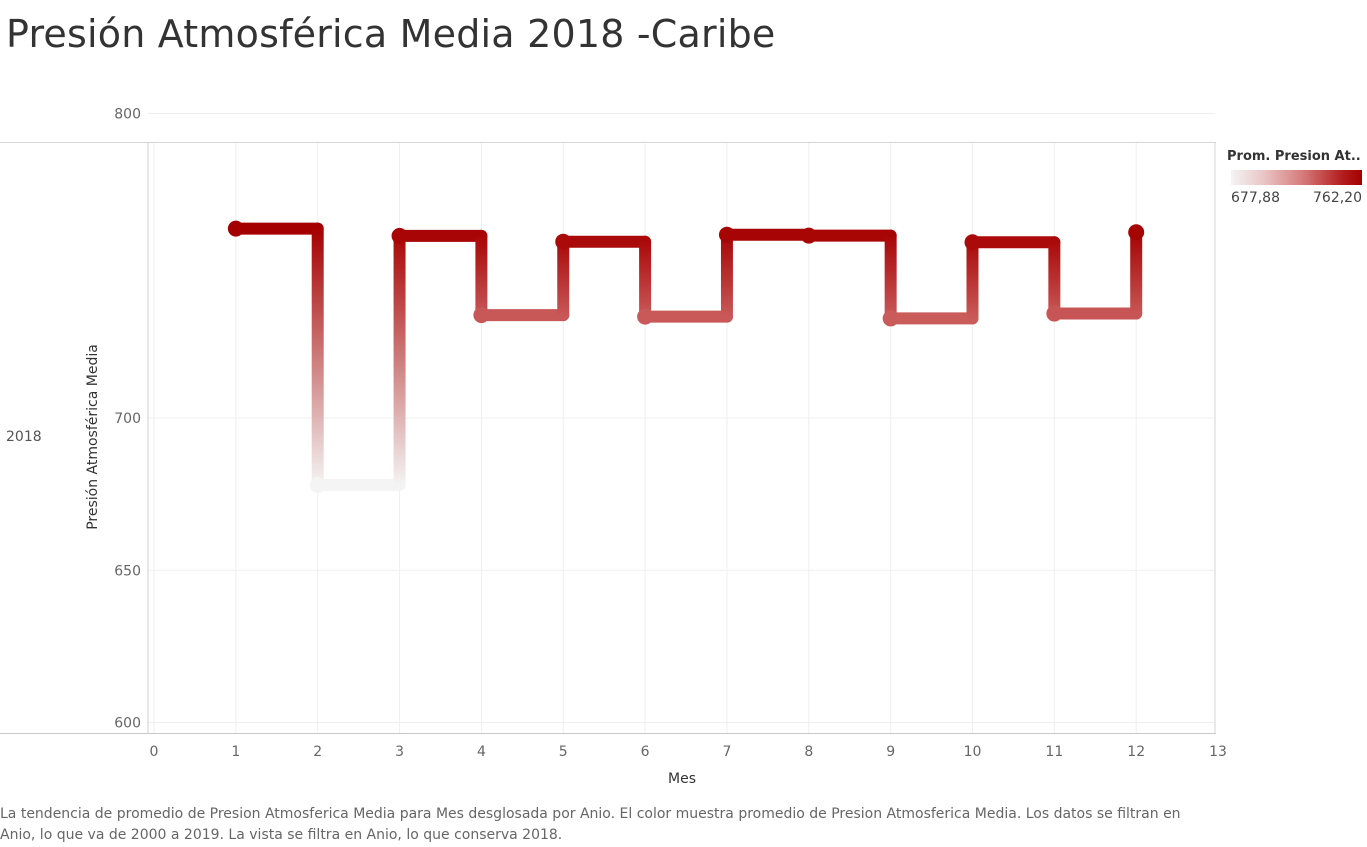 The width and height of the screenshot is (1367, 847). I want to click on y-tick-labels: 600 650 700 800, so click(127, 419).